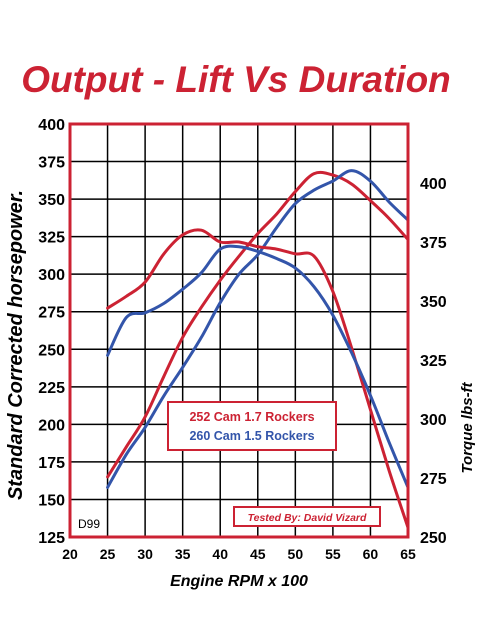 The width and height of the screenshot is (480, 640). What do you see at coordinates (239, 581) in the screenshot?
I see `x-axis-label: Engine RPM x 100` at bounding box center [239, 581].